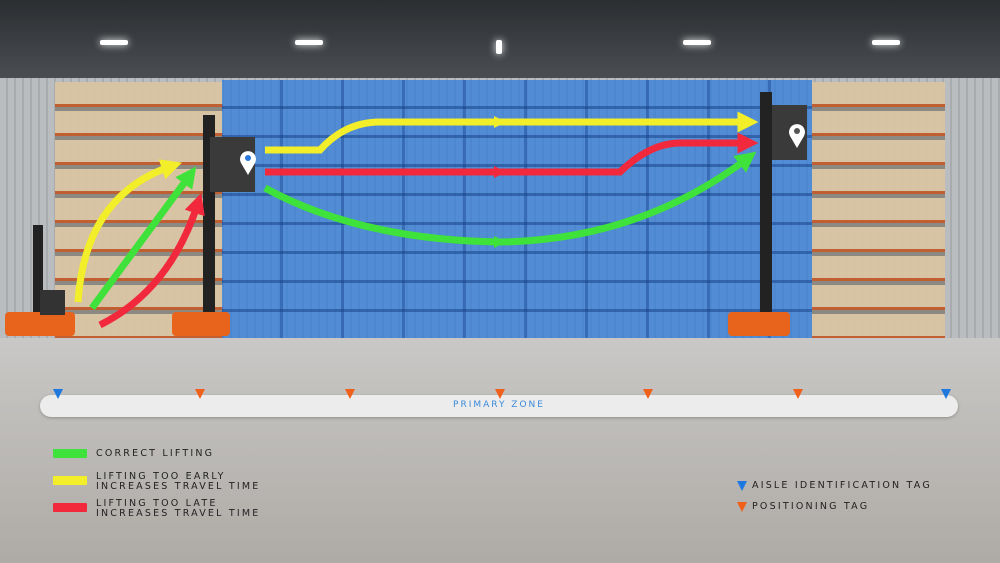 Image resolution: width=1000 pixels, height=563 pixels. I want to click on legend-swatch-green, so click(70, 453).